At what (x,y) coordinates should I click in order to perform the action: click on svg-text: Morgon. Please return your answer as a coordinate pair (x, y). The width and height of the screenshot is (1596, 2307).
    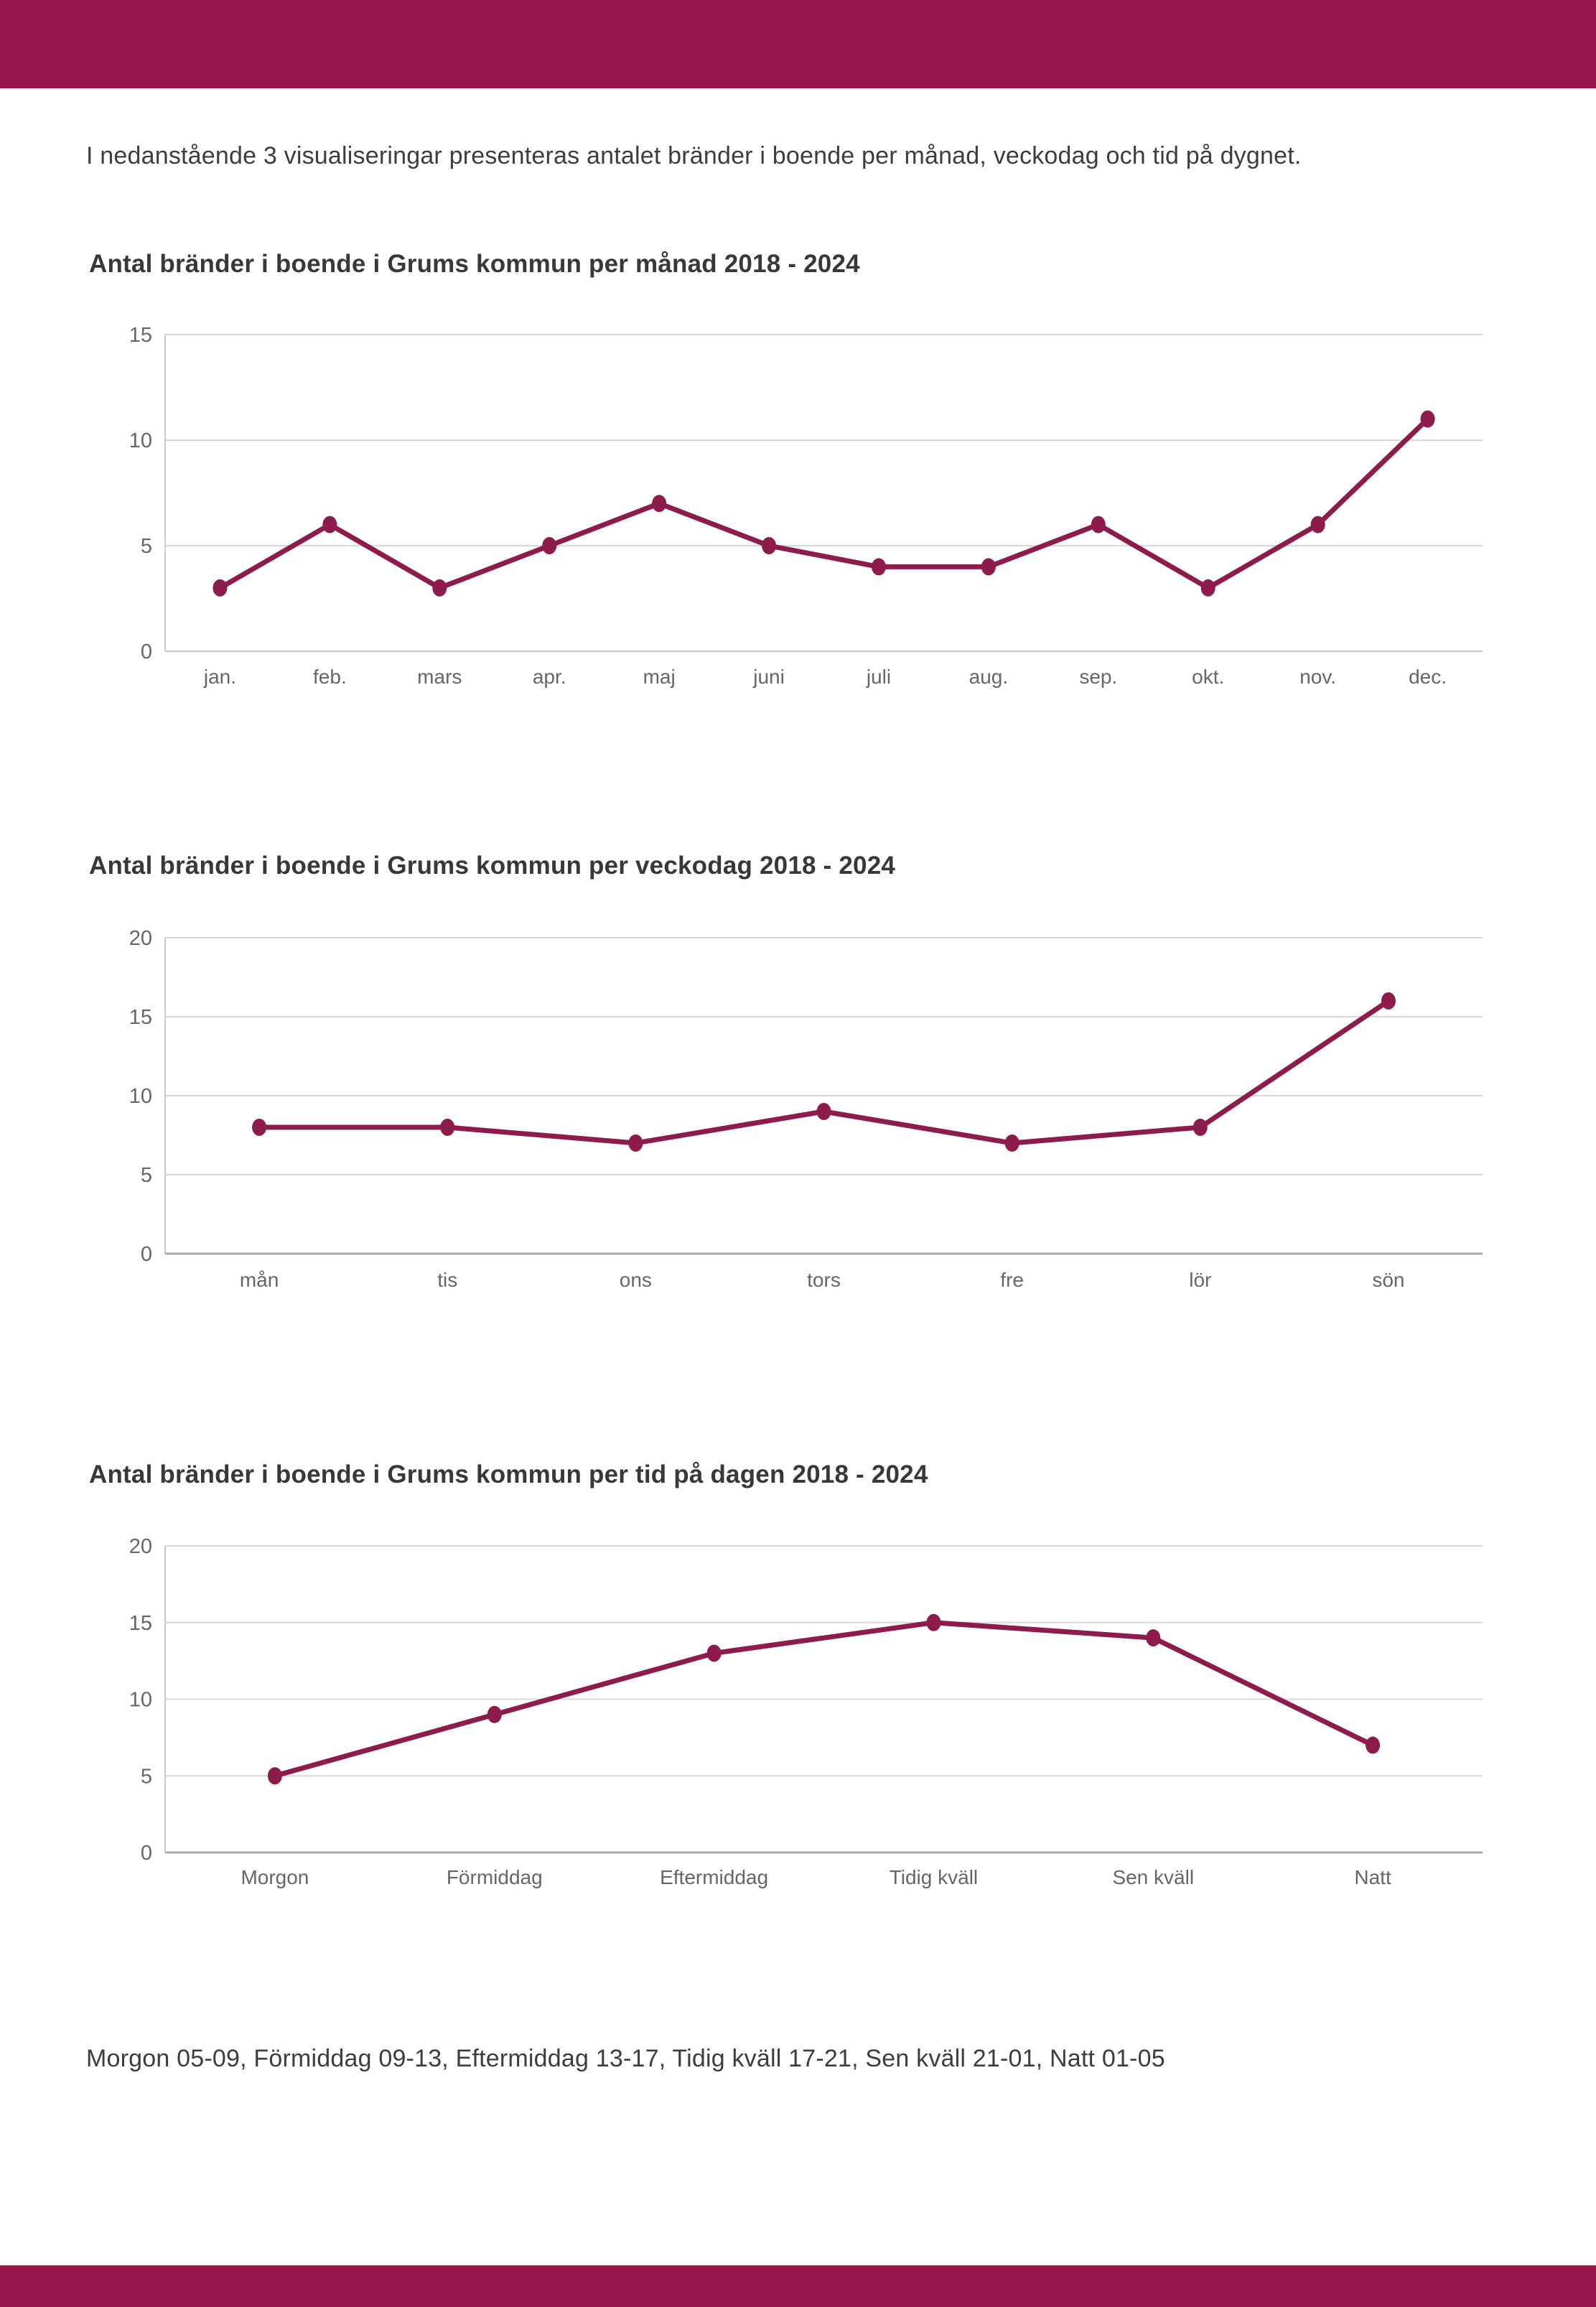
    Looking at the image, I should click on (275, 1877).